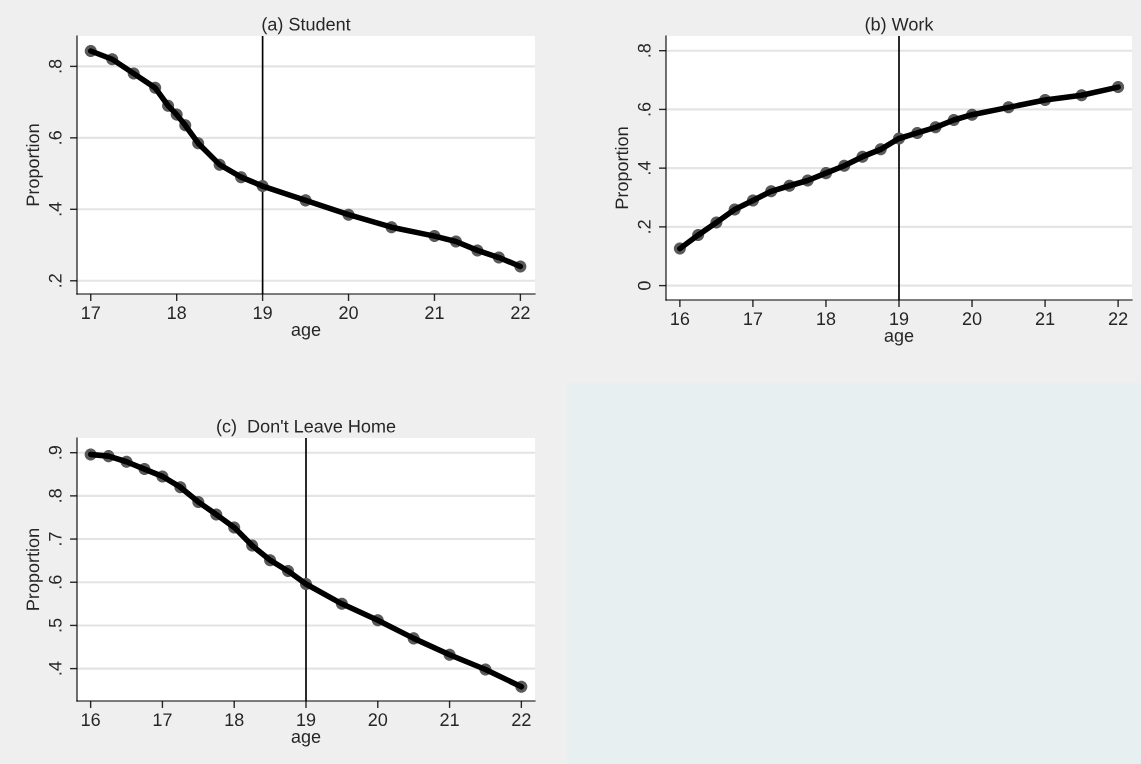  I want to click on y-tick-label: 0, so click(644, 285).